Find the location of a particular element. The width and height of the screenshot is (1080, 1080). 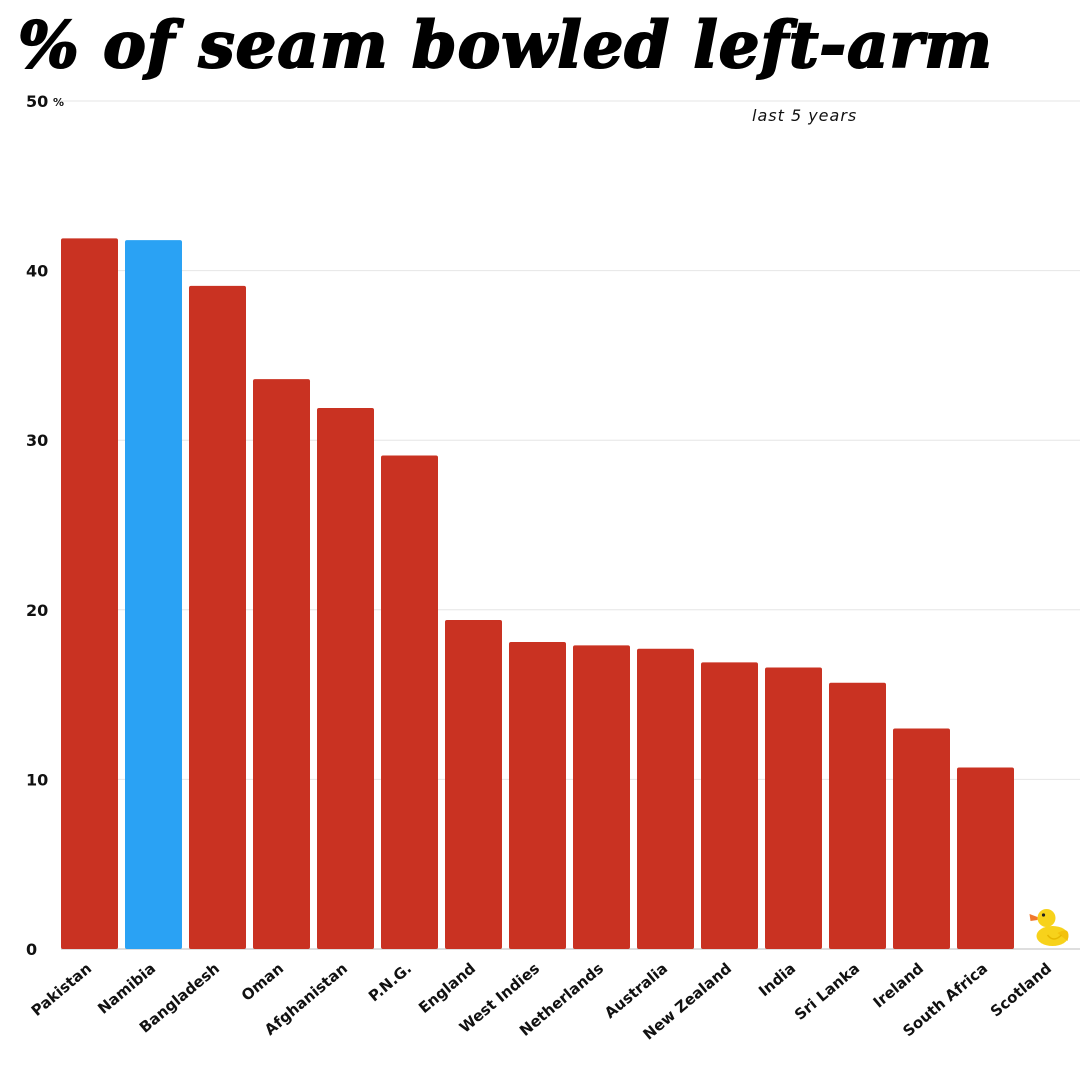

x-tick-label: Sri Lanka is located at coordinates (827, 991).